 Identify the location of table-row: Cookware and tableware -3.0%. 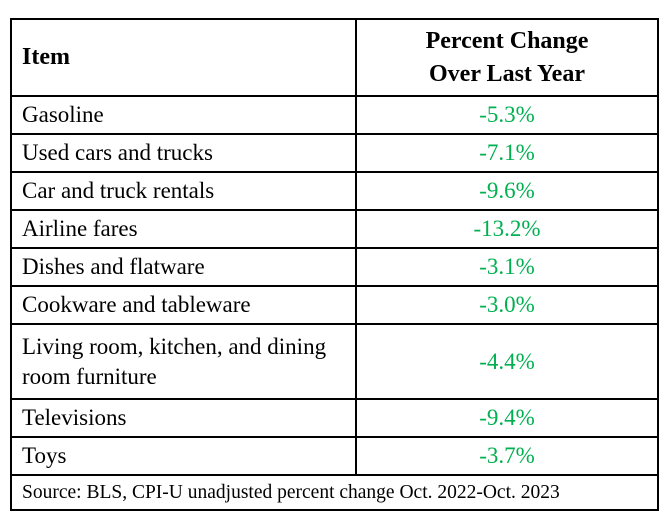
(334, 305).